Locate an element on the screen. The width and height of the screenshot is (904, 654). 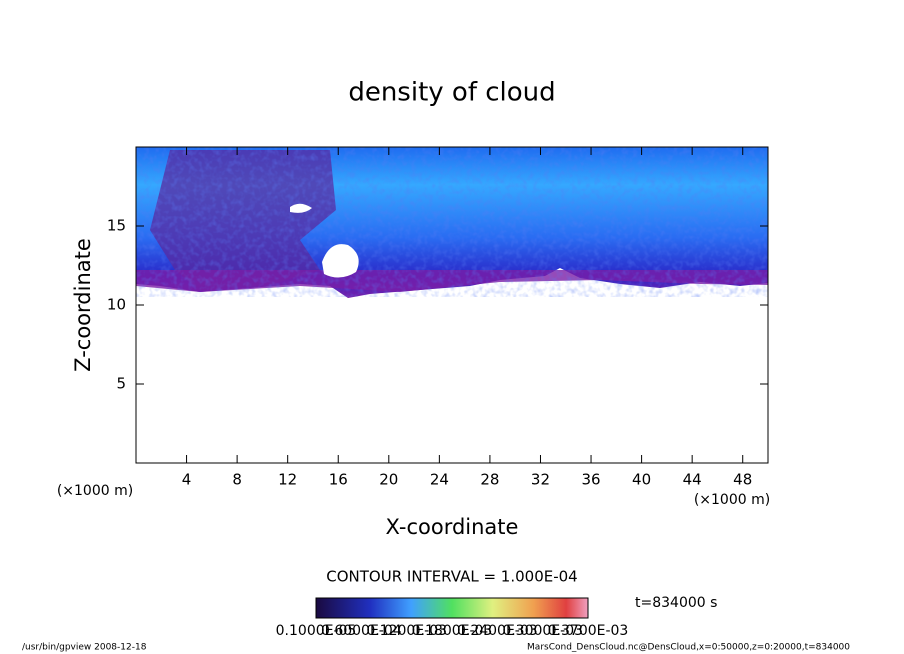
x-tick-label: 4 is located at coordinates (187, 480).